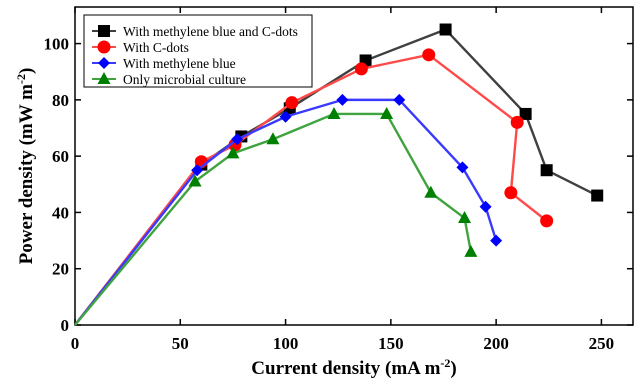 This screenshot has width=637, height=381. What do you see at coordinates (60, 269) in the screenshot?
I see `y-tick-label: 20` at bounding box center [60, 269].